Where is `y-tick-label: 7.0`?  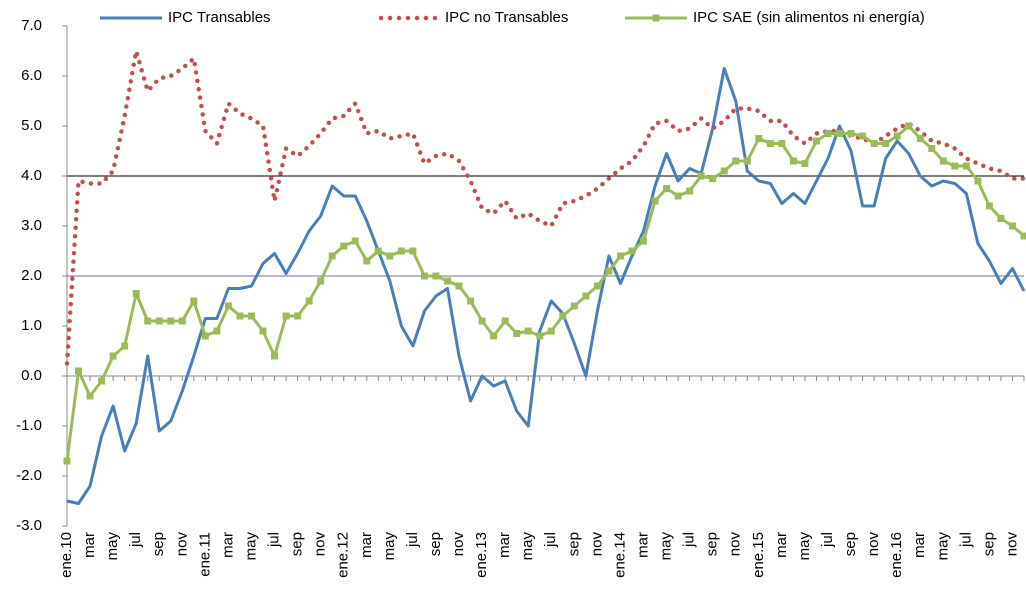 y-tick-label: 7.0 is located at coordinates (31, 25).